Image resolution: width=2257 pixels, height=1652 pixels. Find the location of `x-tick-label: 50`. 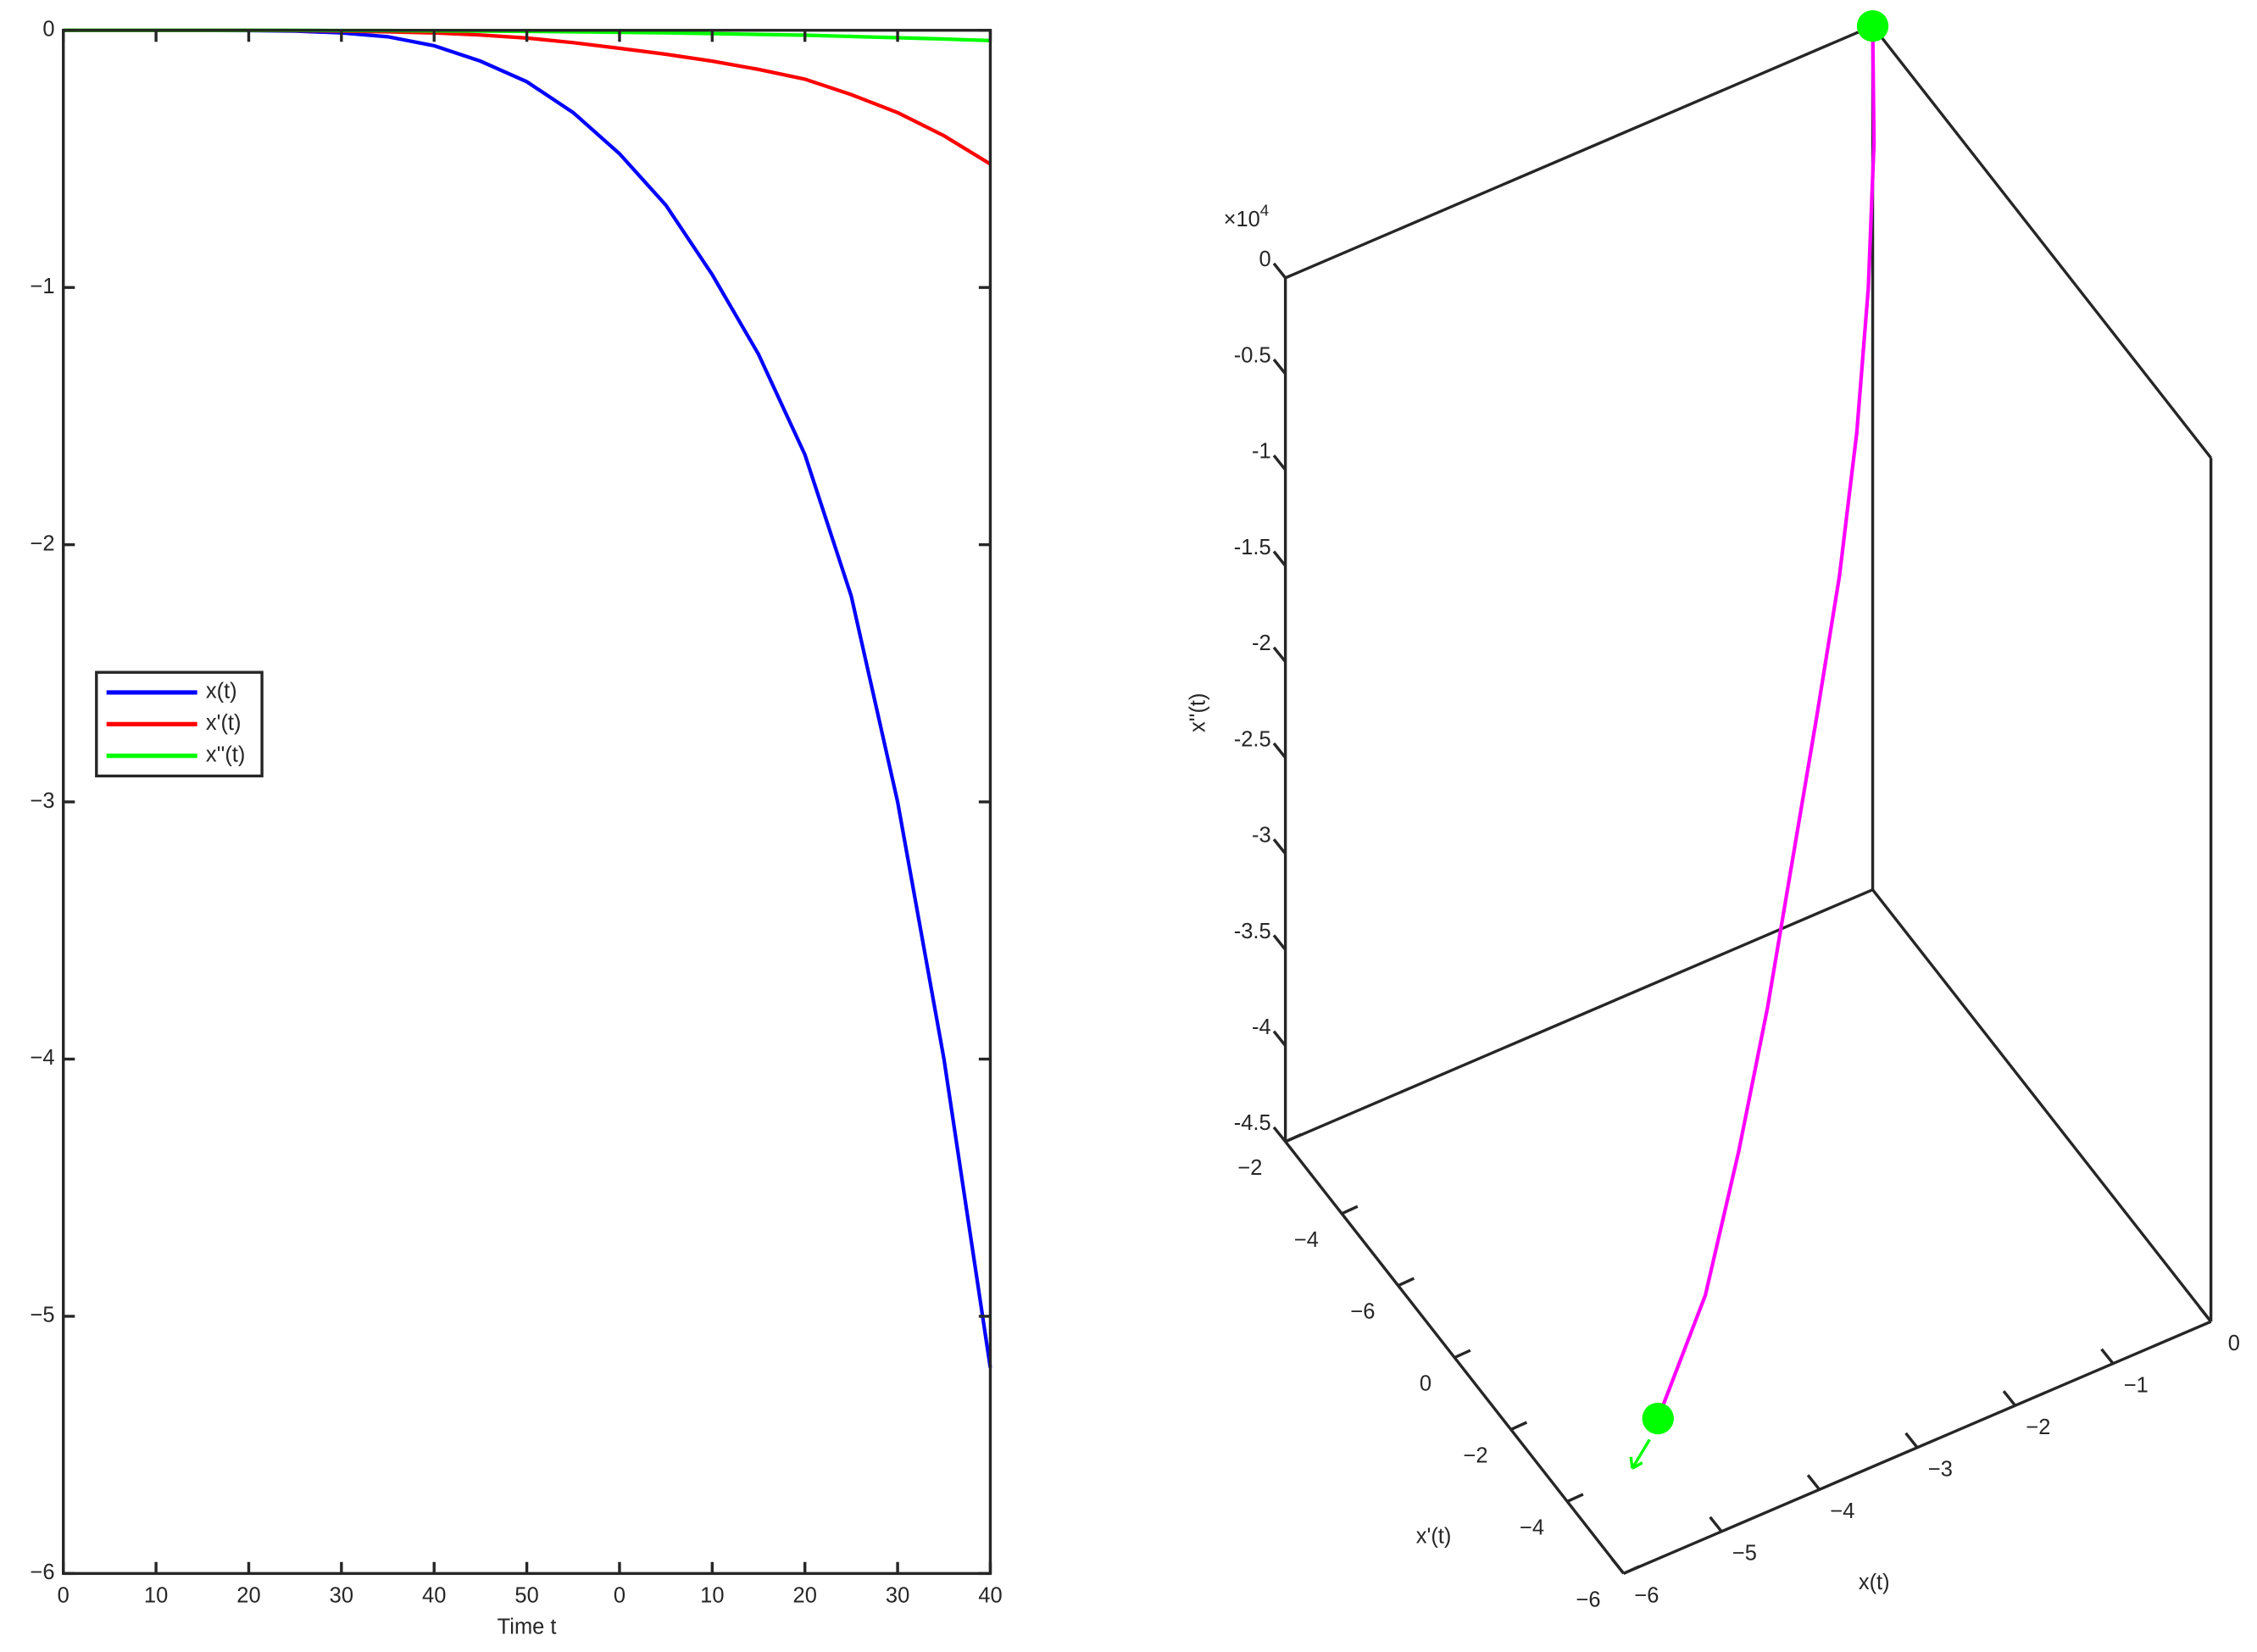

x-tick-label: 50 is located at coordinates (526, 1595).